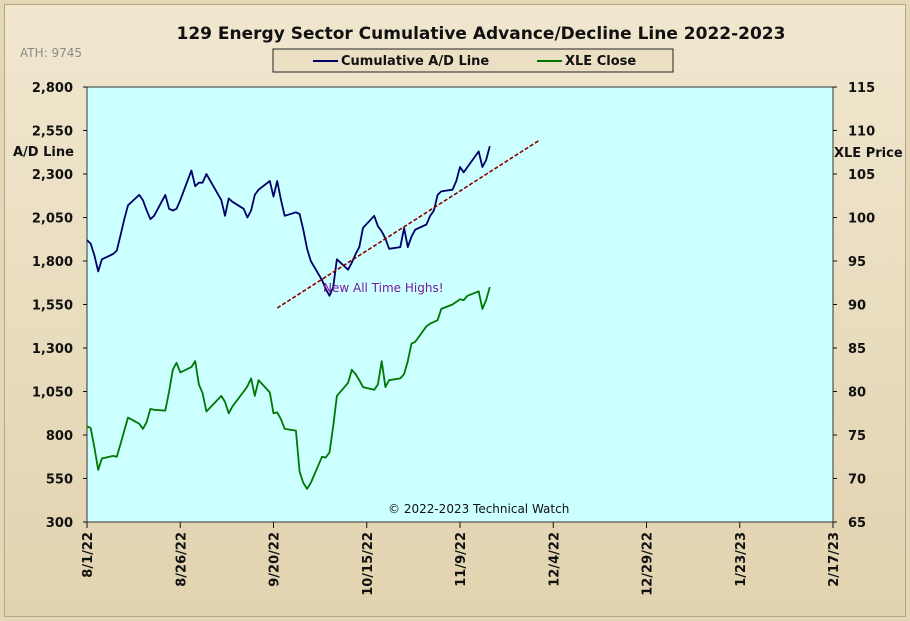 This screenshot has height=621, width=910. Describe the element at coordinates (52, 175) in the screenshot. I see `left-tick-label: 2,300` at that location.